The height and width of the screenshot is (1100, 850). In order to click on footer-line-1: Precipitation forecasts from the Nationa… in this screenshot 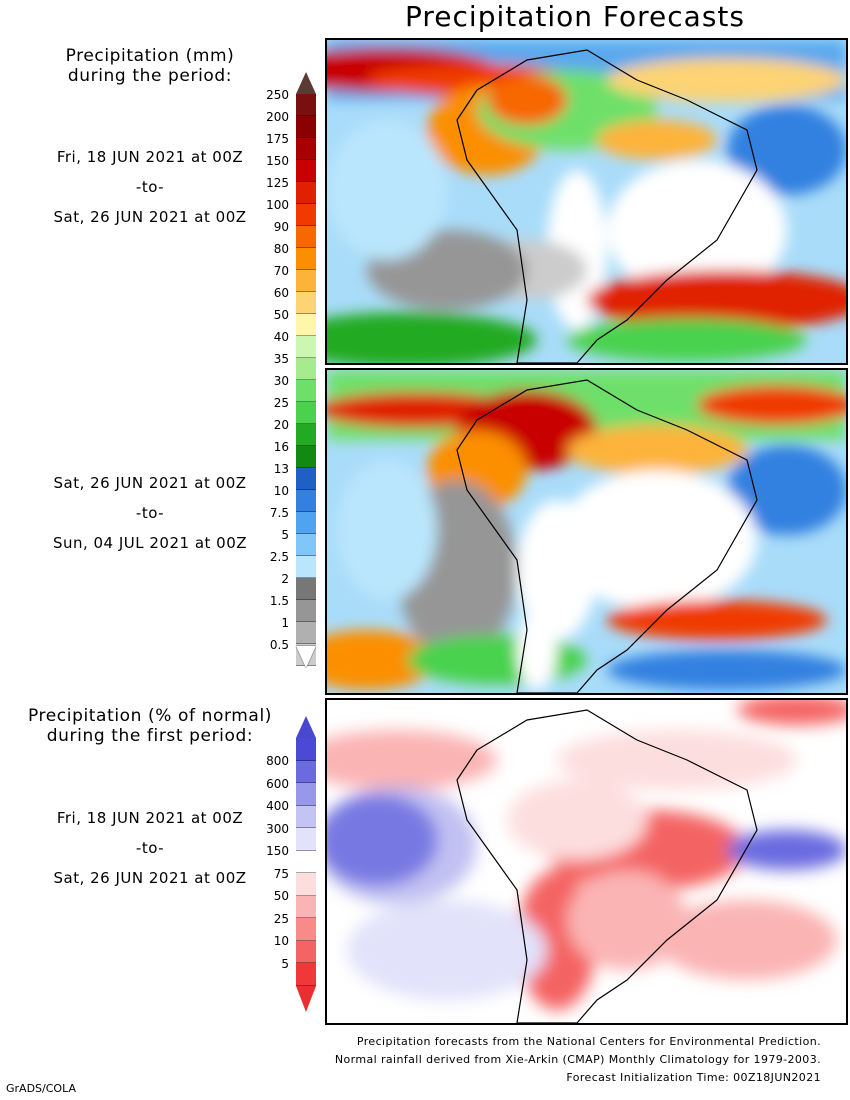, I will do `click(588, 1041)`.